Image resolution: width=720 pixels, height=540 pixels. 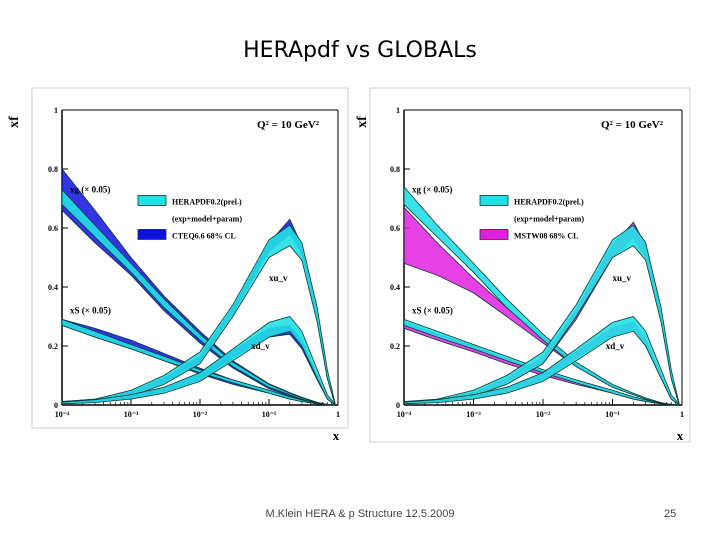 I want to click on page-number: 25, so click(x=670, y=514).